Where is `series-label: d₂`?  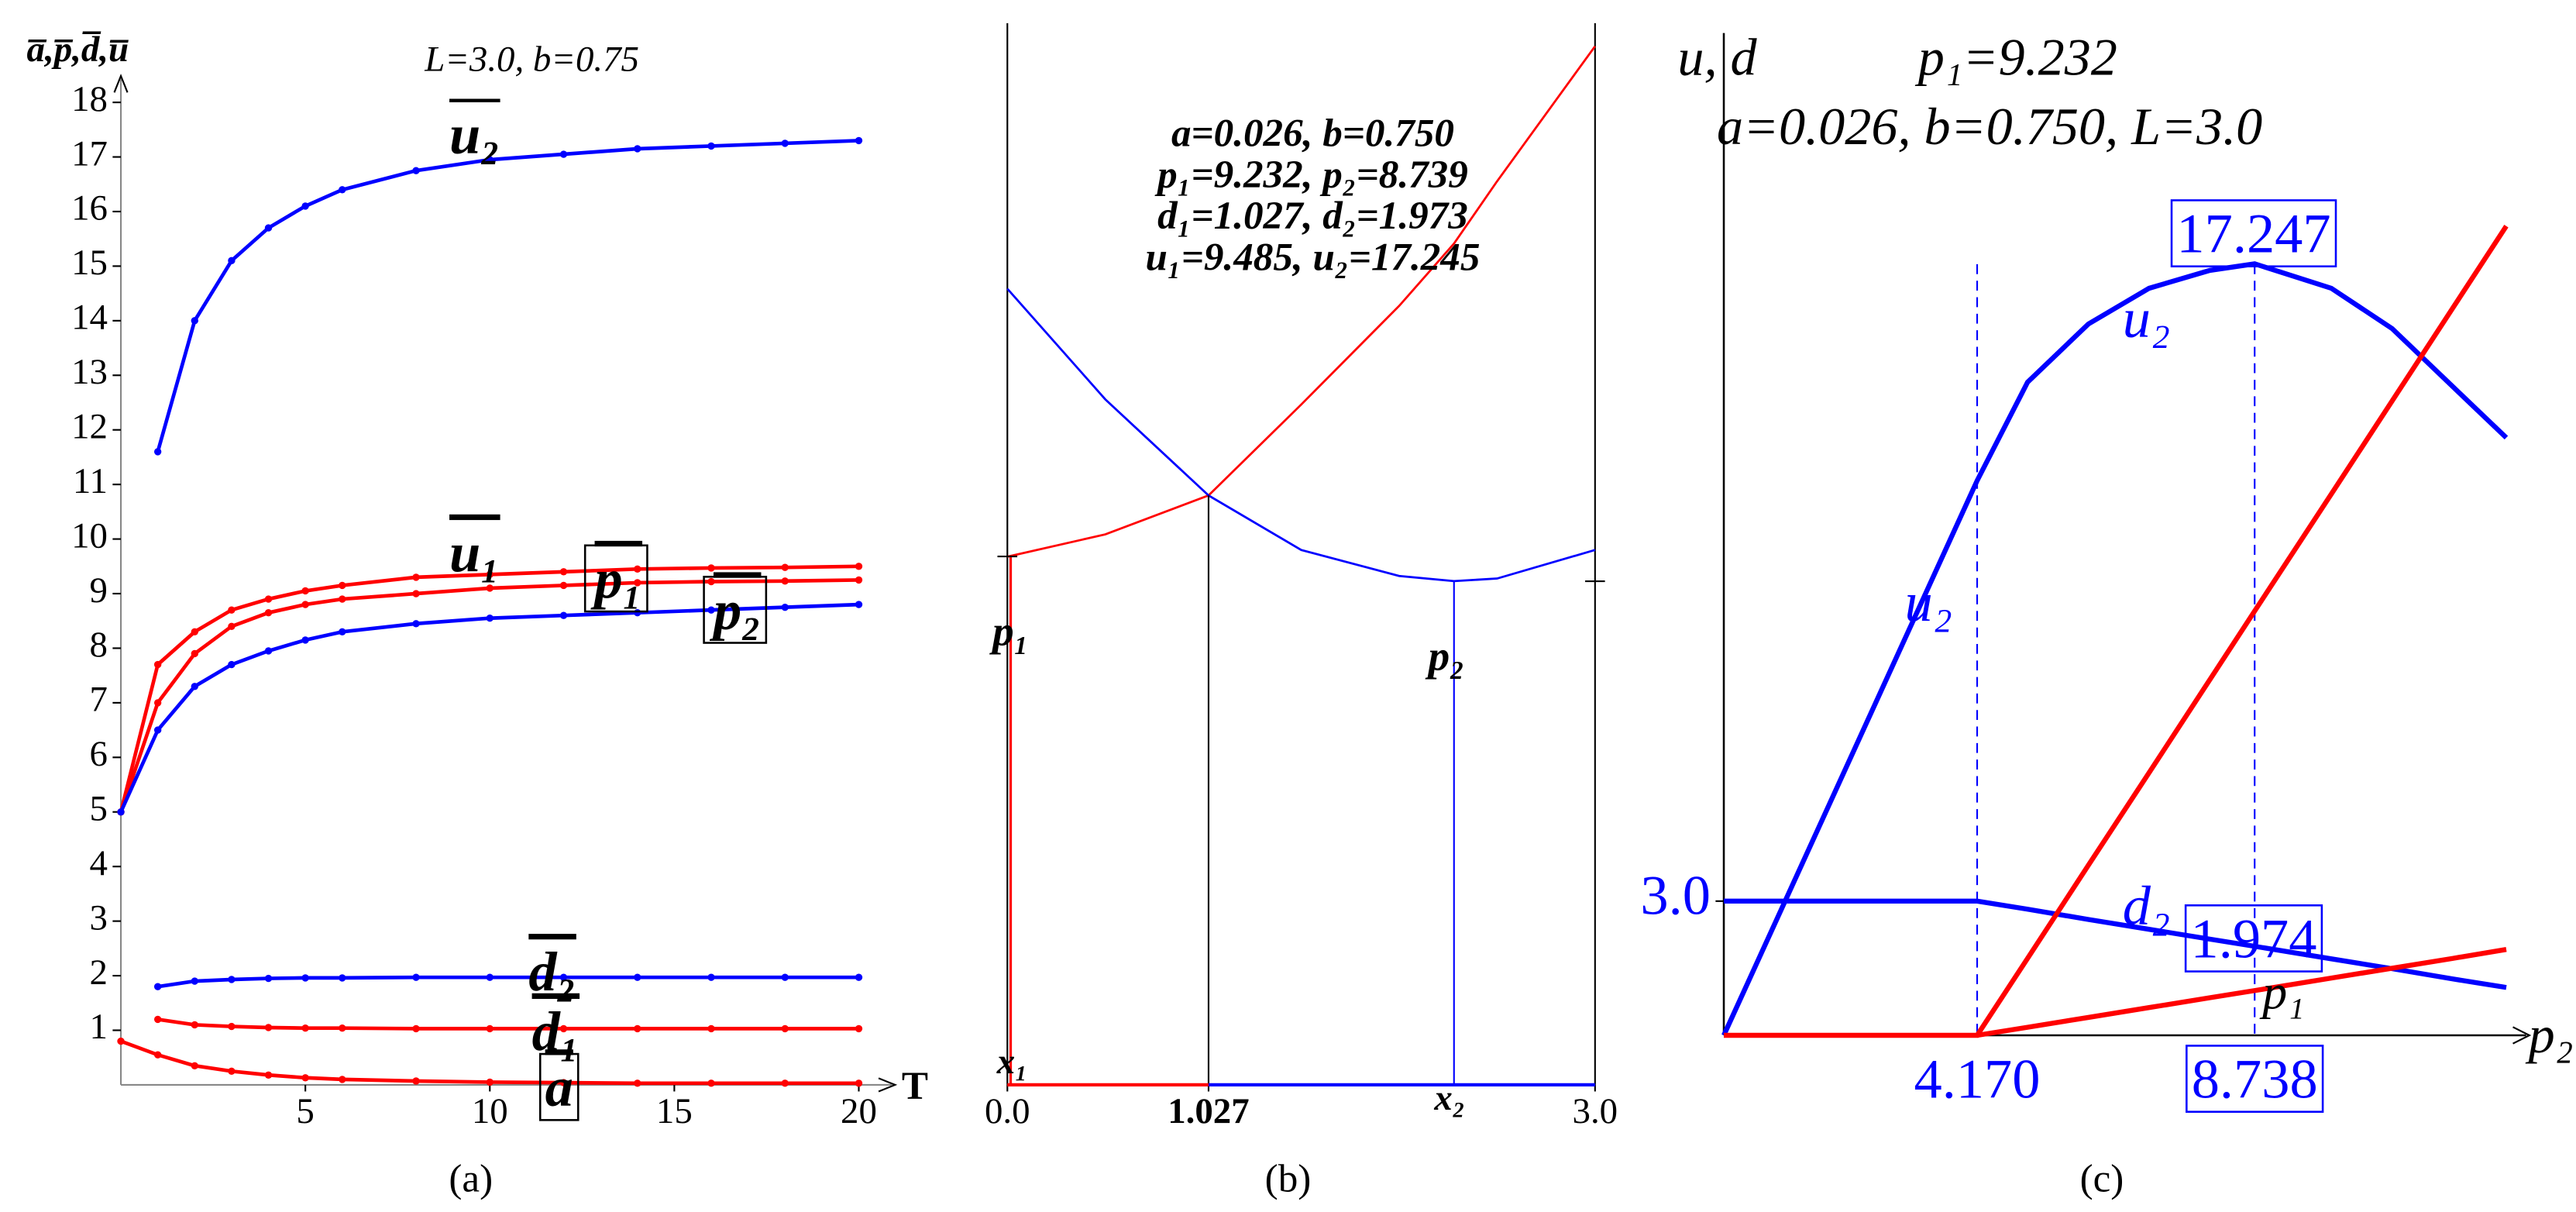 series-label: d₂ is located at coordinates (2146, 905).